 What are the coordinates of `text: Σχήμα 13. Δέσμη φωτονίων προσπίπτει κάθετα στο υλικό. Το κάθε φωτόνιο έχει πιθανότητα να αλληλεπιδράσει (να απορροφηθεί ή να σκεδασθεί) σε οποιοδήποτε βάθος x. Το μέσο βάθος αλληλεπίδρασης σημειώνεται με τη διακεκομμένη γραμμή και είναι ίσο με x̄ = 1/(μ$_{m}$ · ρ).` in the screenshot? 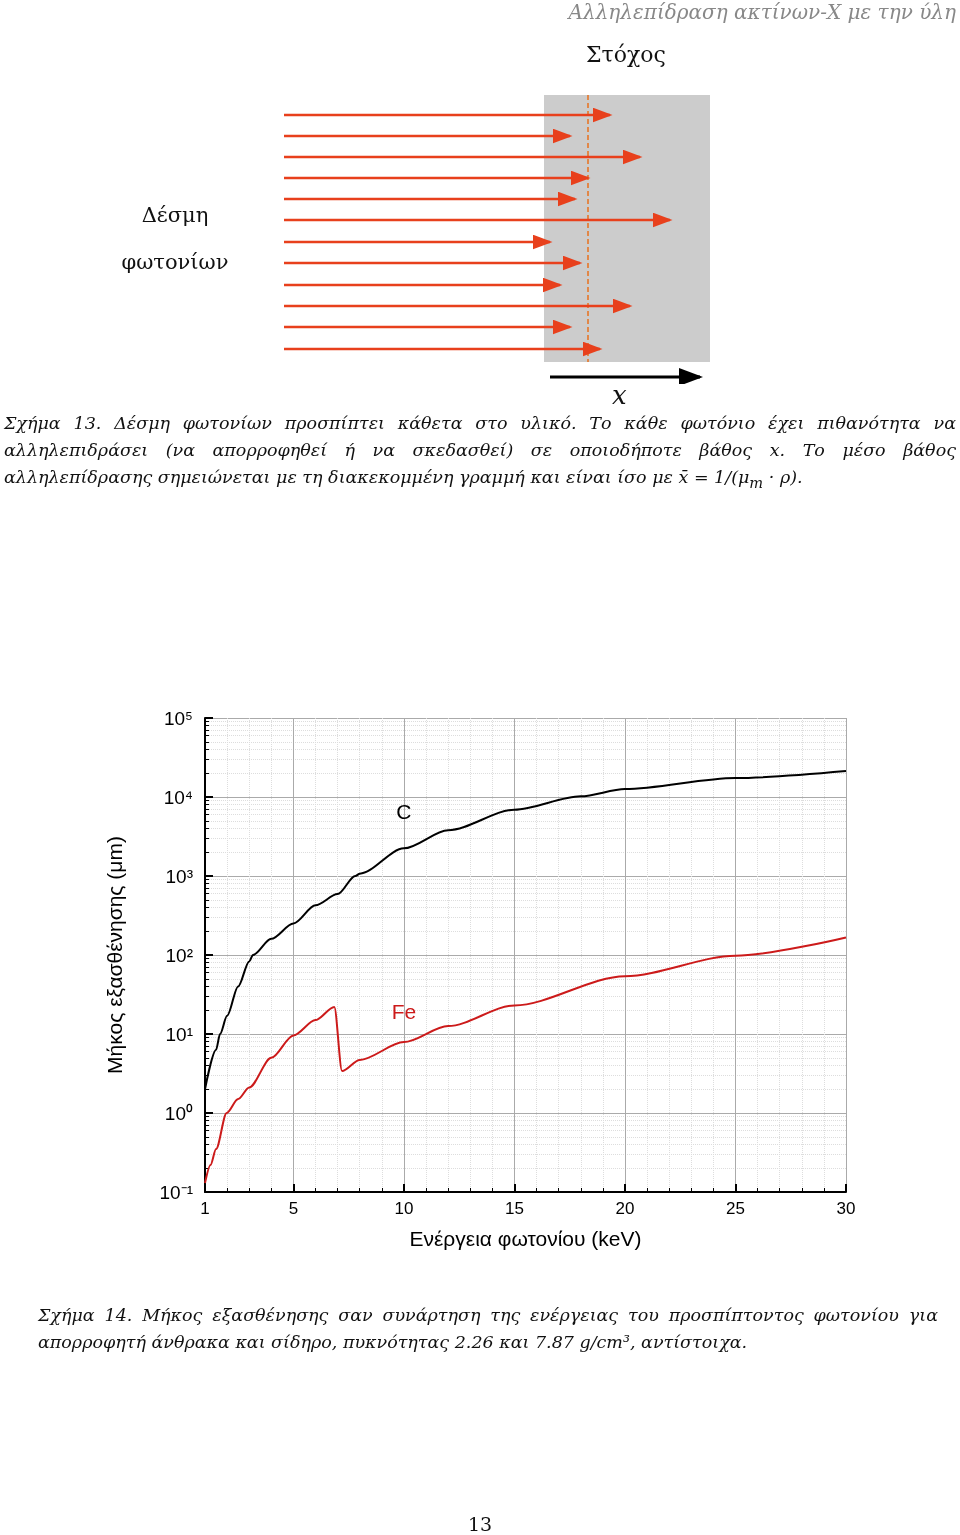 It's located at (480, 452).